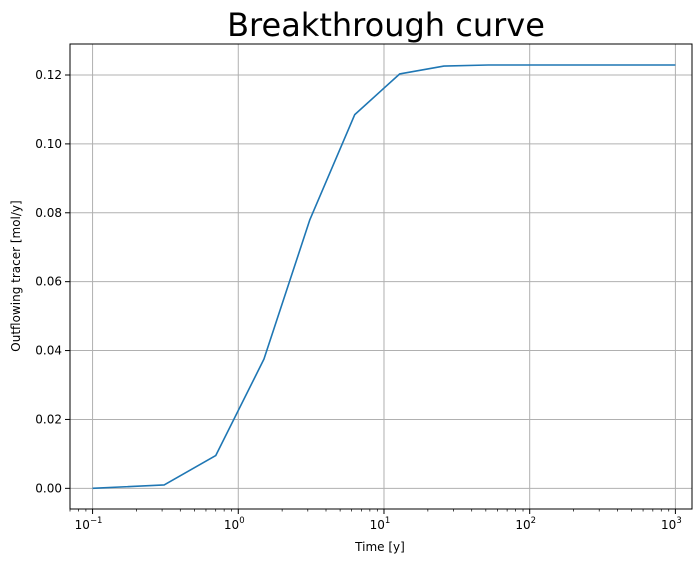  I want to click on x-tick-exponent: −1, so click(96, 521).